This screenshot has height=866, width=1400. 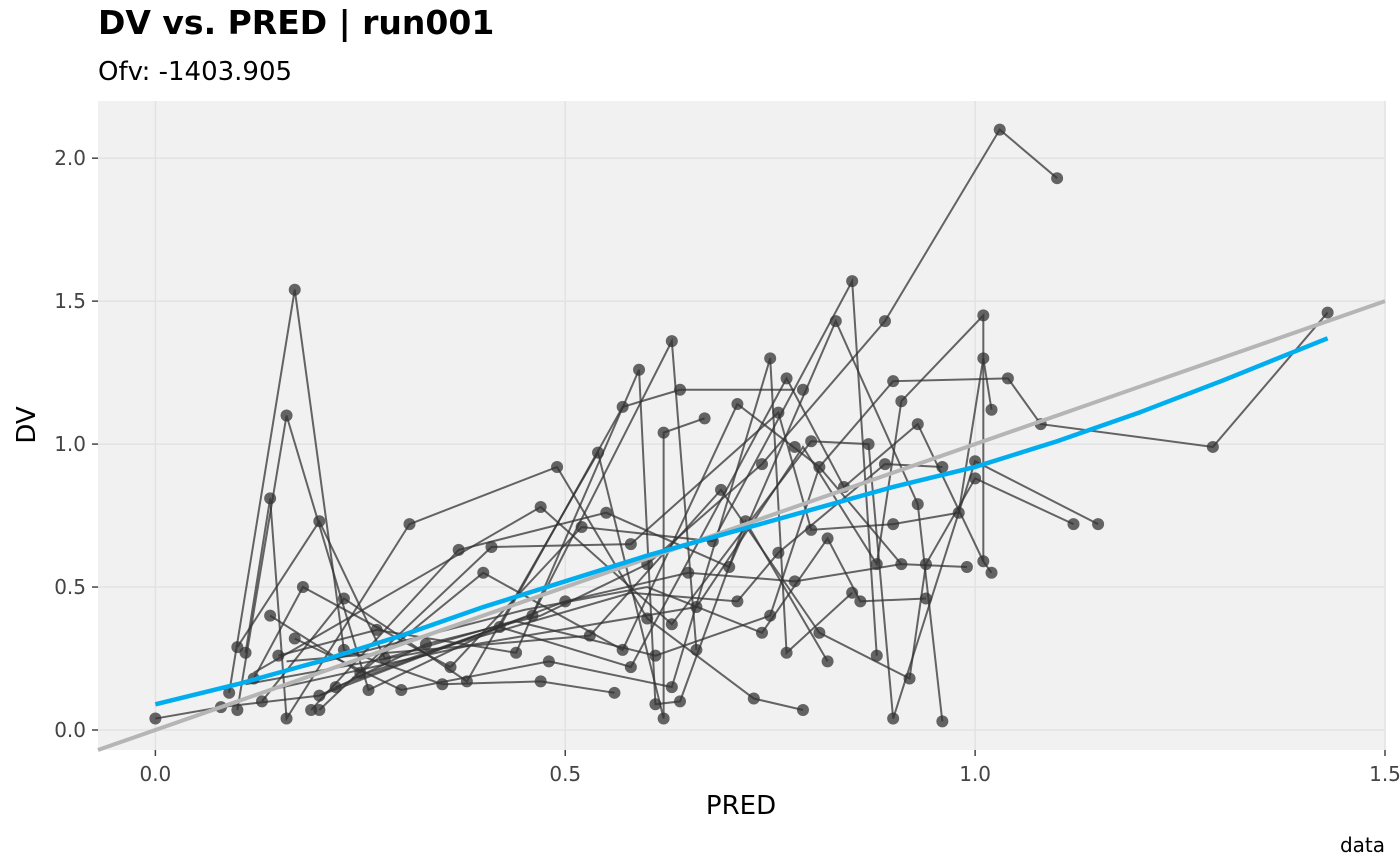 What do you see at coordinates (70, 587) in the screenshot?
I see `y-tick-label: 0.5` at bounding box center [70, 587].